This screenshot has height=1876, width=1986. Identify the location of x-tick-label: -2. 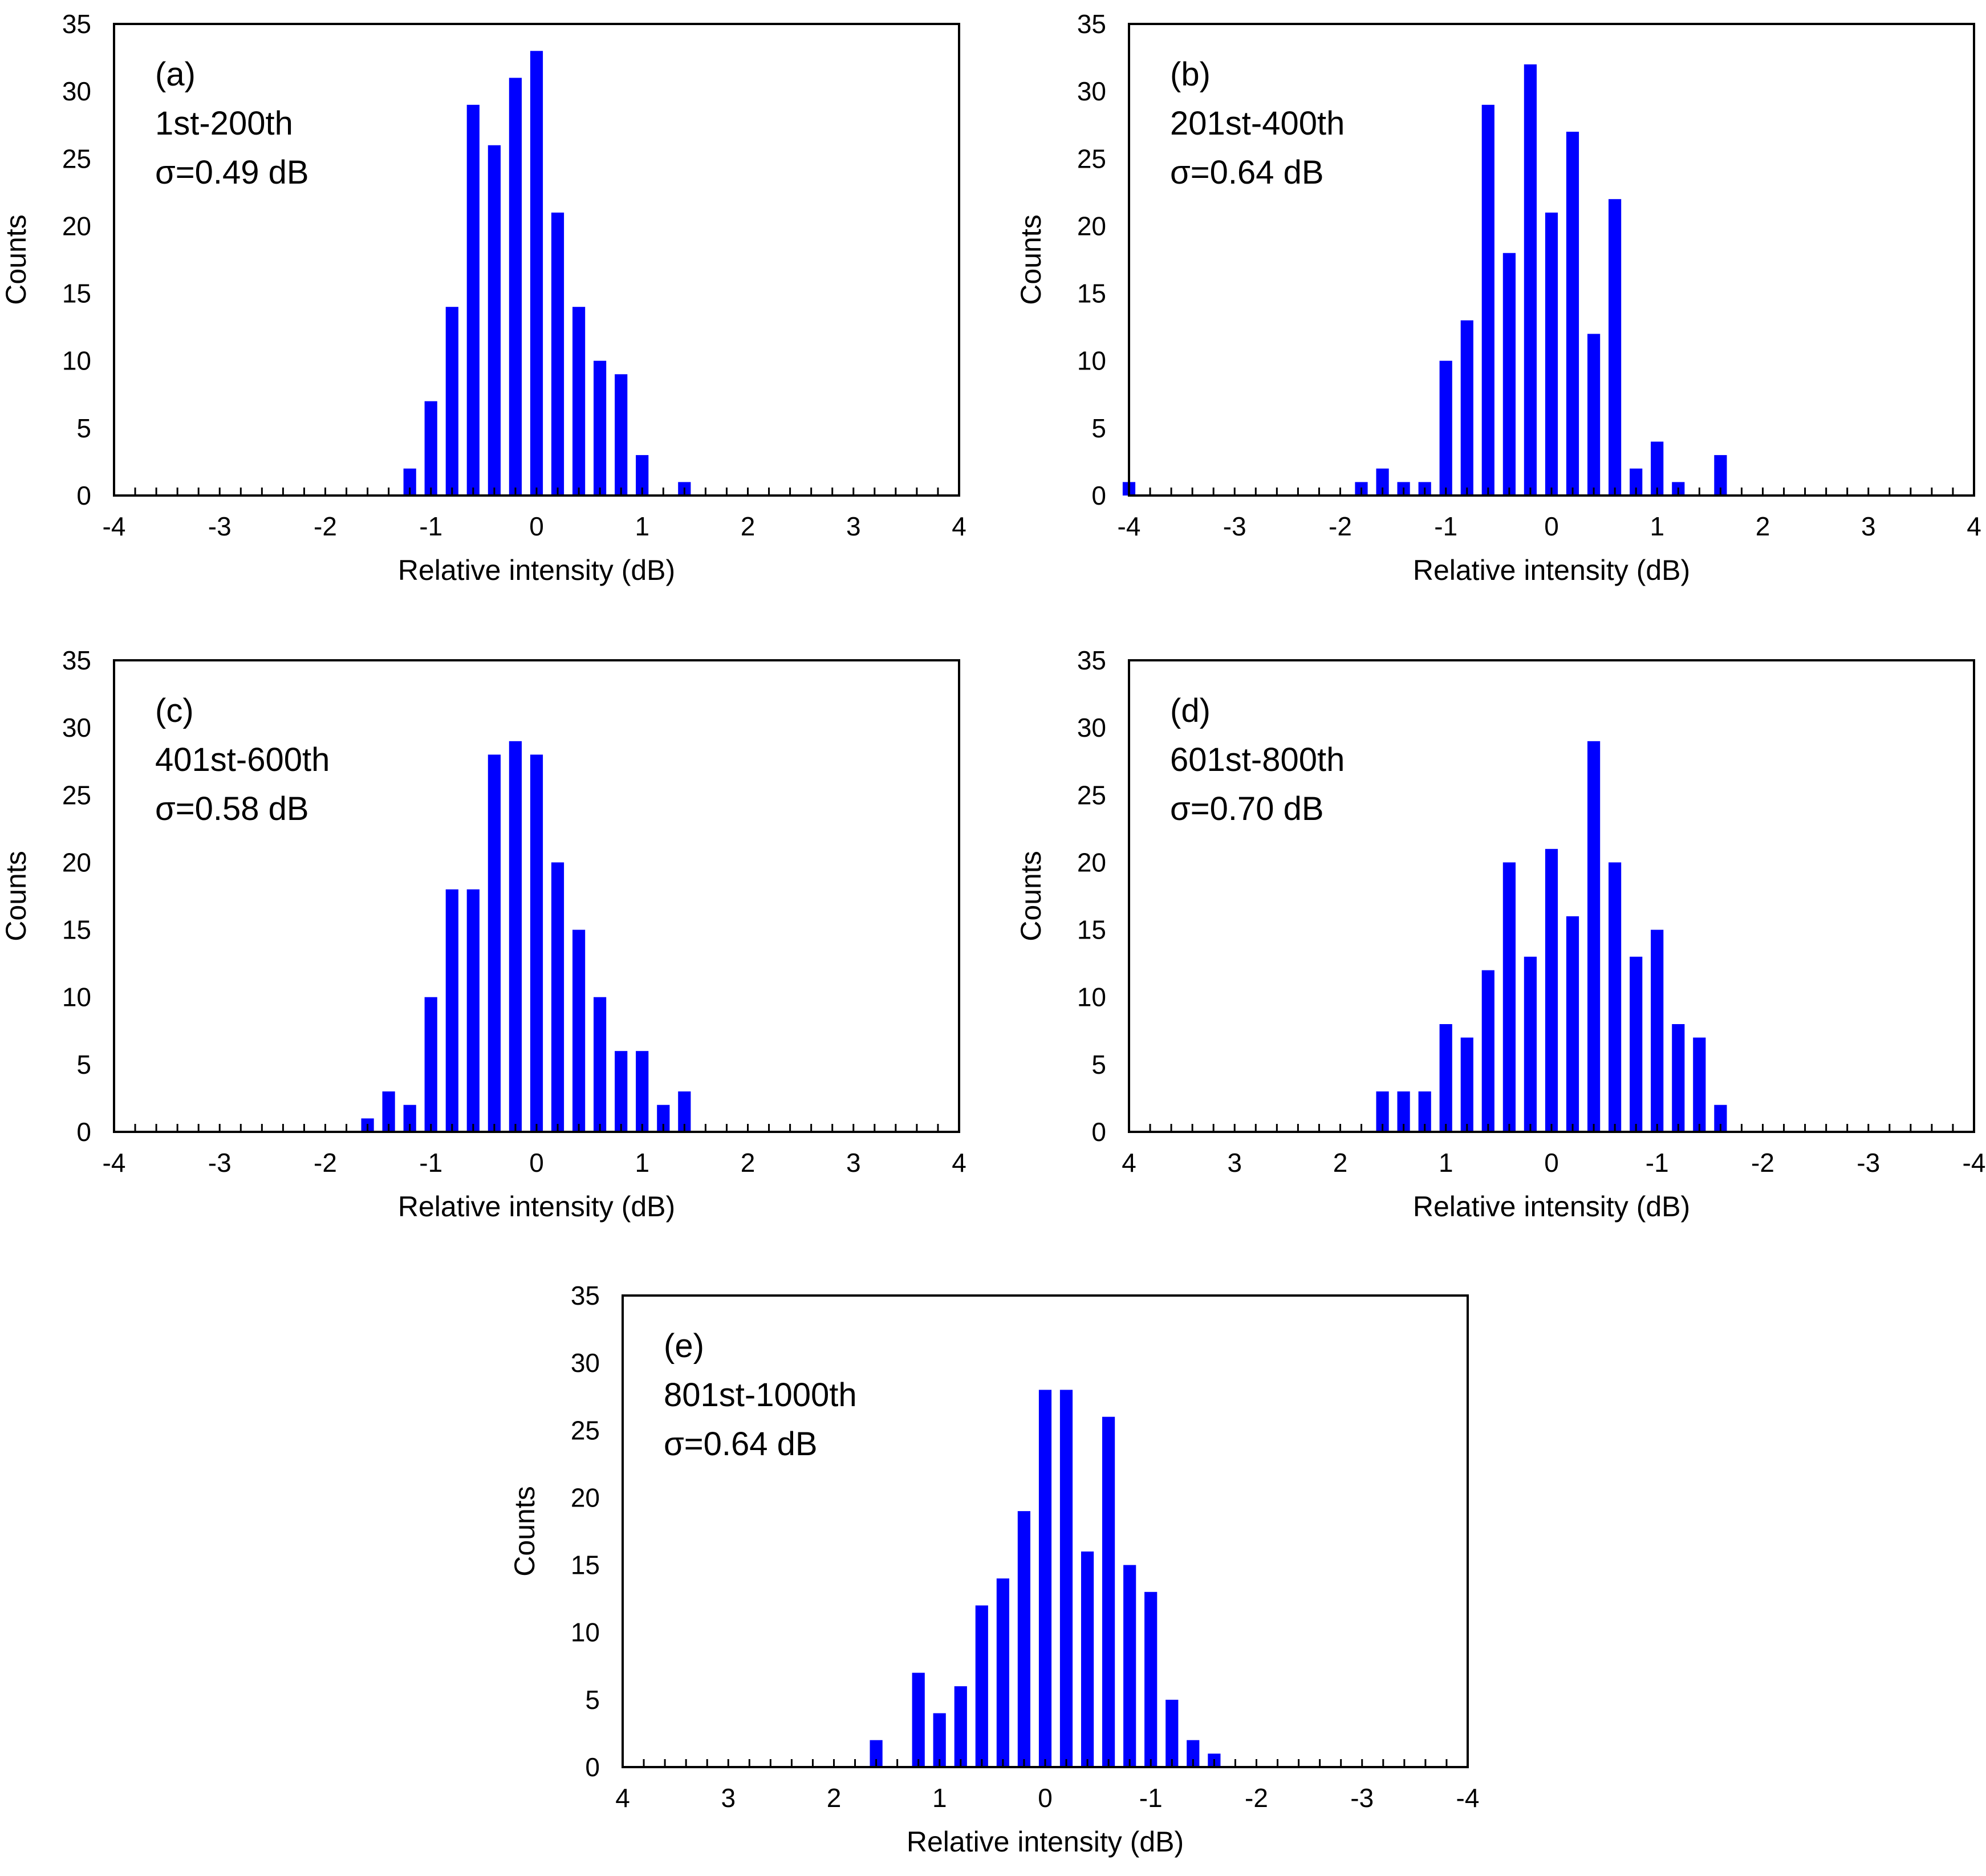
(325, 1162).